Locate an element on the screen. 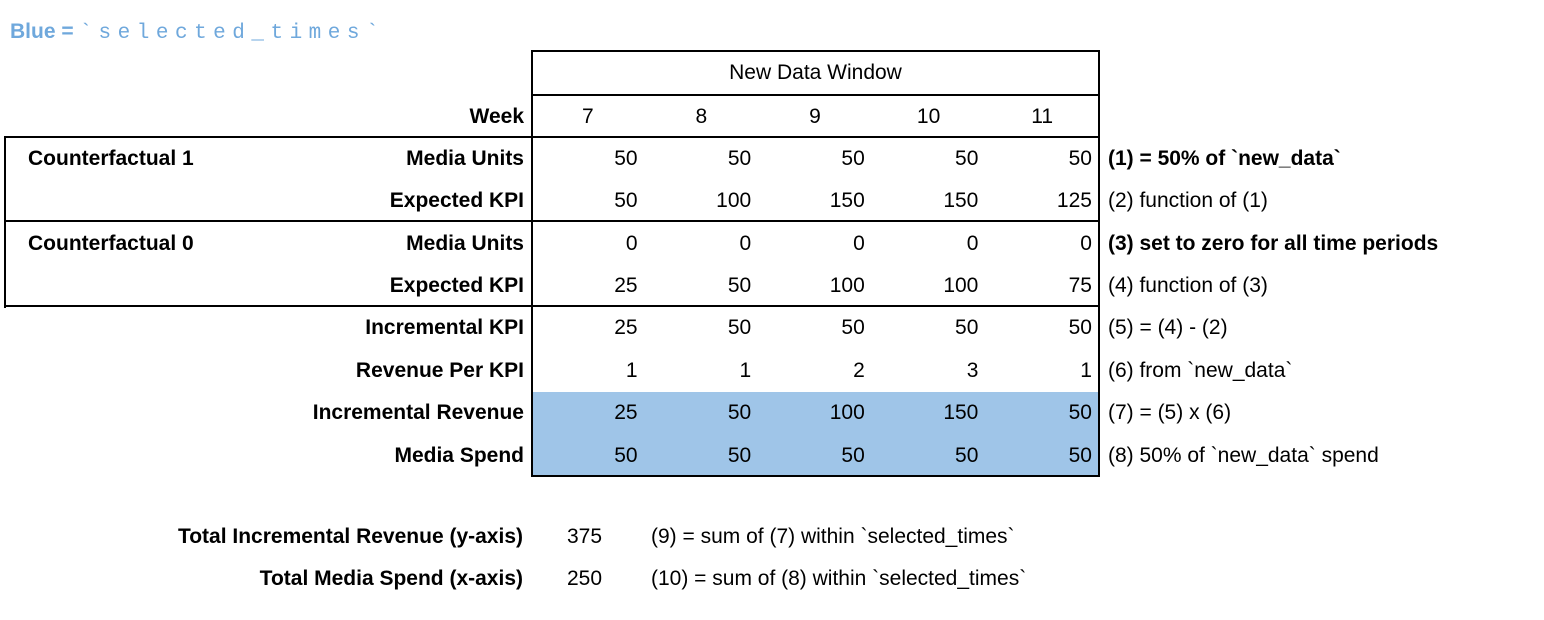 The width and height of the screenshot is (1544, 620). row-label-cell: Media Spend is located at coordinates (265, 455).